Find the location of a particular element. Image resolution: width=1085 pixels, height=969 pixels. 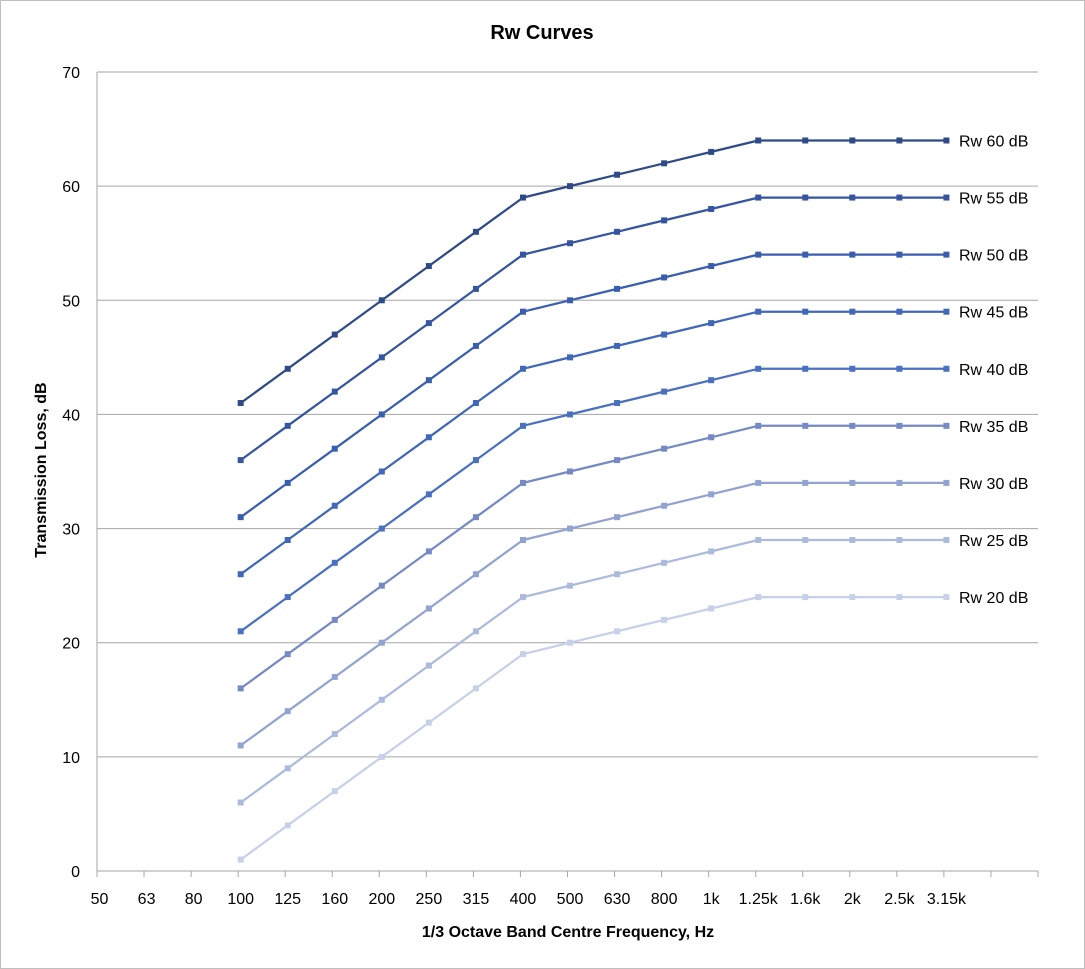

series-label: Rw 60 dB is located at coordinates (993, 141).